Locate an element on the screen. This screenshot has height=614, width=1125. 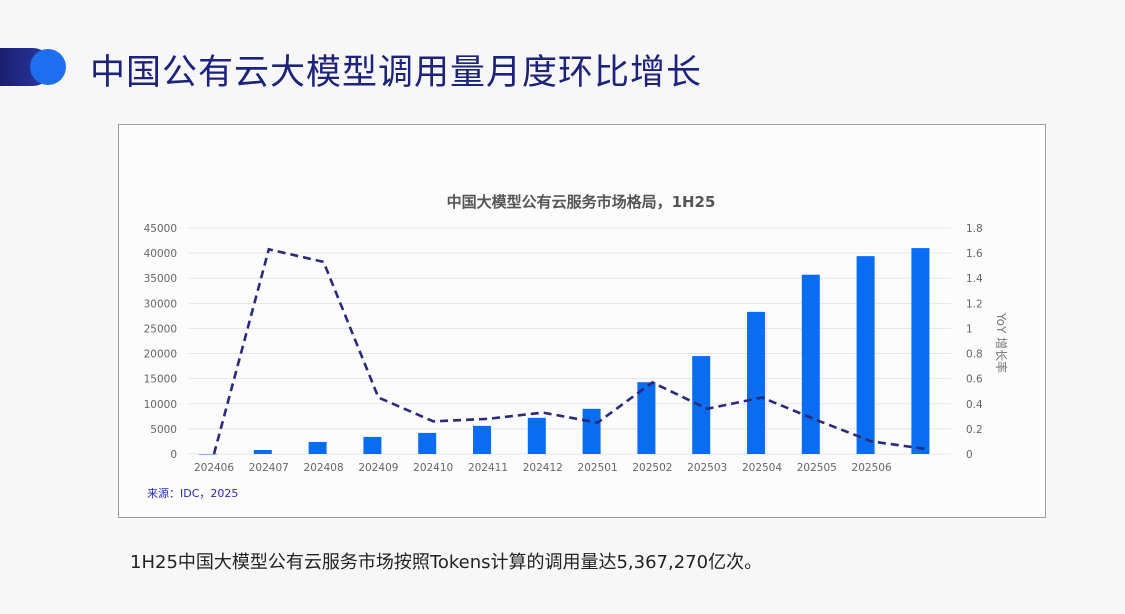
x-tick-label: 202503 is located at coordinates (707, 468).